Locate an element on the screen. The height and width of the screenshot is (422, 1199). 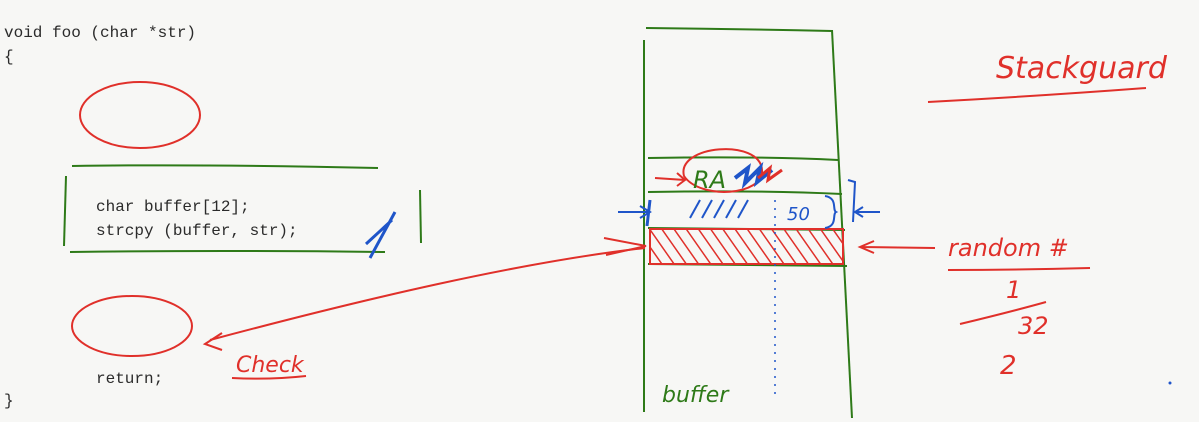
fraction-numerator: 1 is located at coordinates (1013, 290).